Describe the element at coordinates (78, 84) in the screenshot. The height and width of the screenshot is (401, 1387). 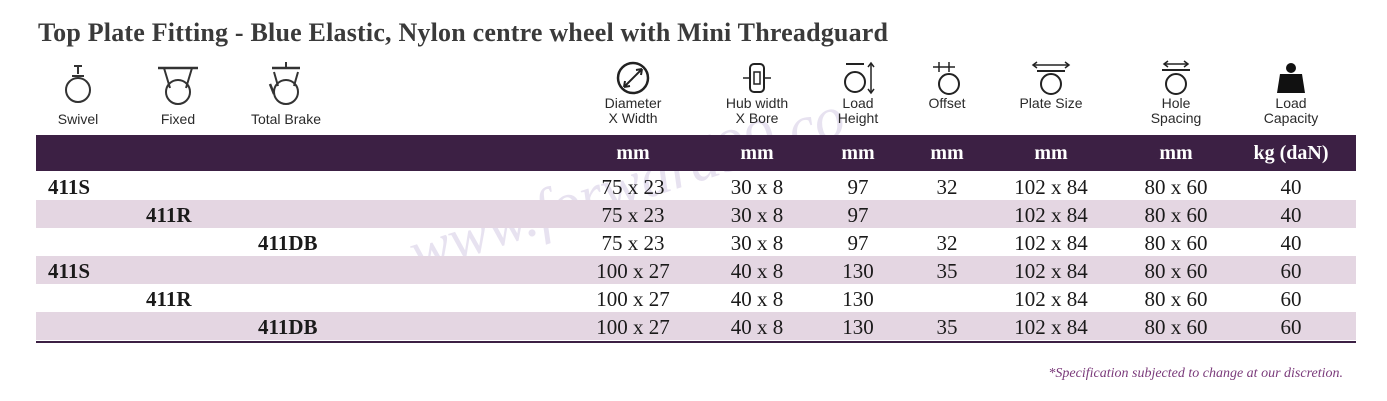
I see `swivel-castor-icon` at that location.